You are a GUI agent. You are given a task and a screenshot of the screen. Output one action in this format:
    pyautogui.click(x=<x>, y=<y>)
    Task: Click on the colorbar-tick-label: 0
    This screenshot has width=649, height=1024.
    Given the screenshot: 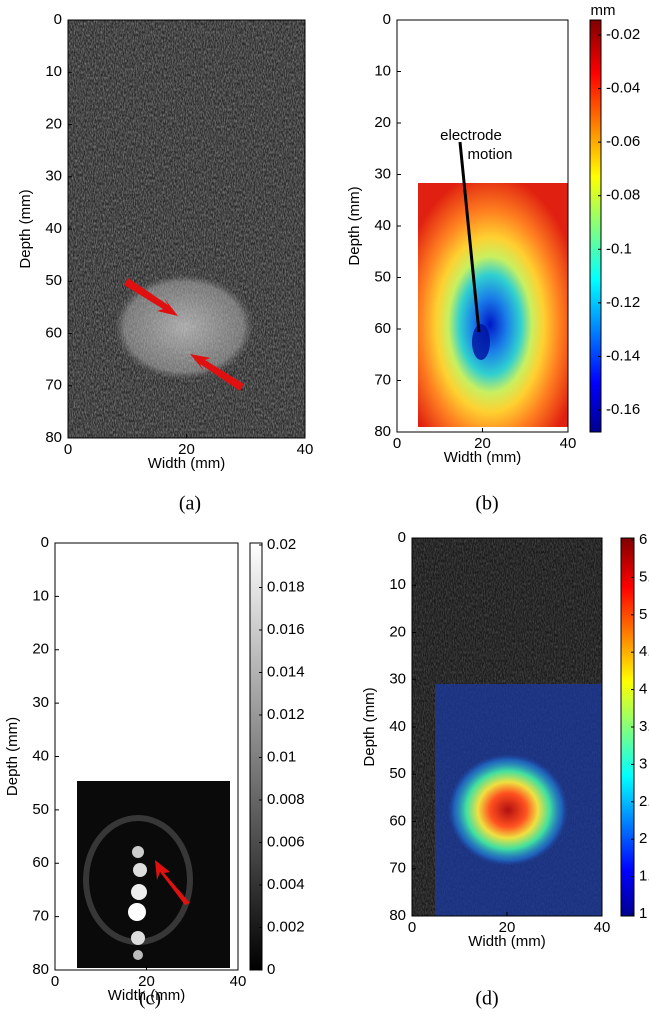 What is the action you would take?
    pyautogui.click(x=271, y=969)
    